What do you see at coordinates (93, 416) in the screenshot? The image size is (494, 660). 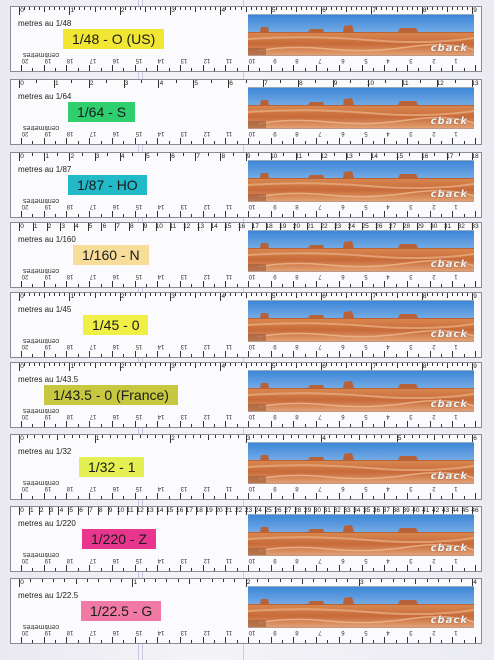 I see `cm-tick-label: 17` at bounding box center [93, 416].